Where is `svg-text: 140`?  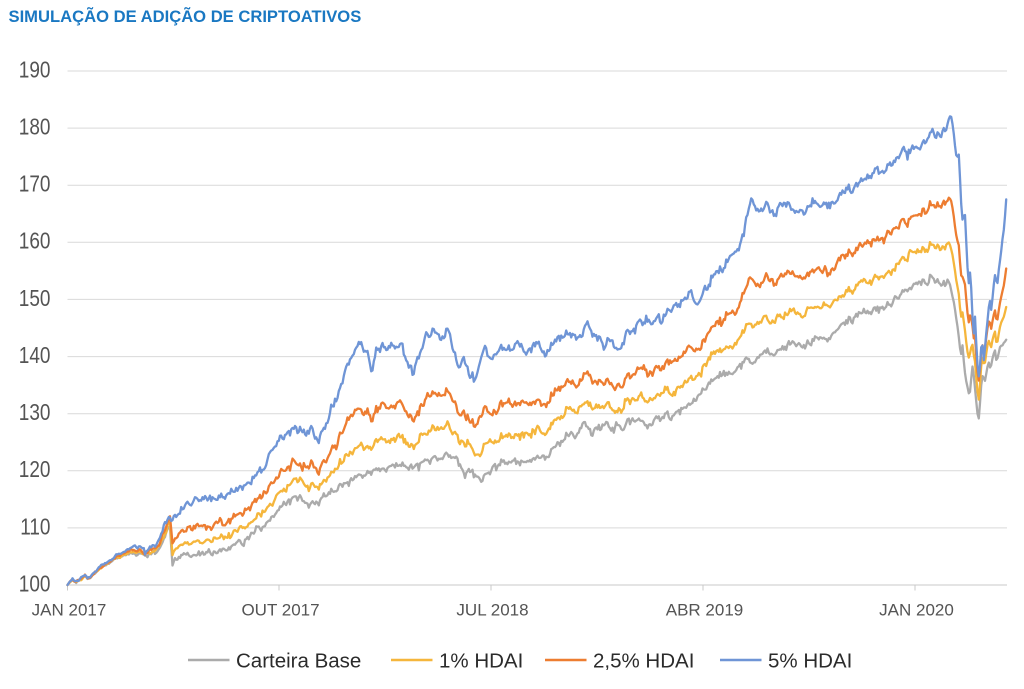
svg-text: 140 is located at coordinates (35, 355).